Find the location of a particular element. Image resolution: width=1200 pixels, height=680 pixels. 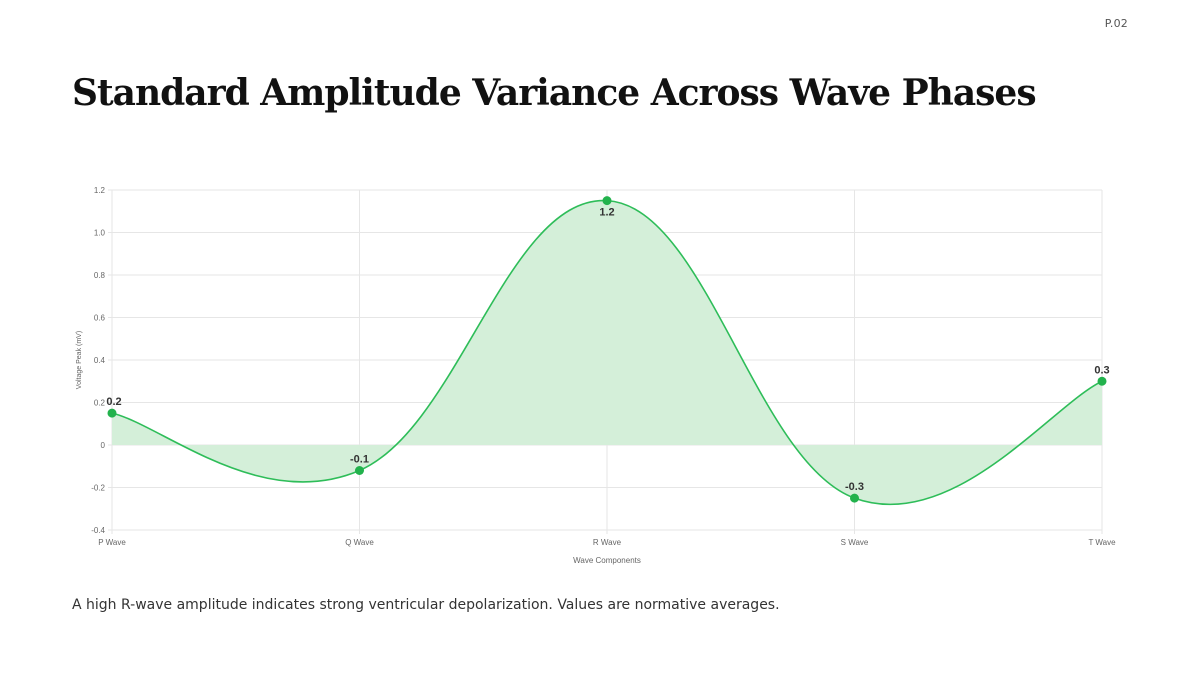

y-tick-label: 0.2 is located at coordinates (100, 403).